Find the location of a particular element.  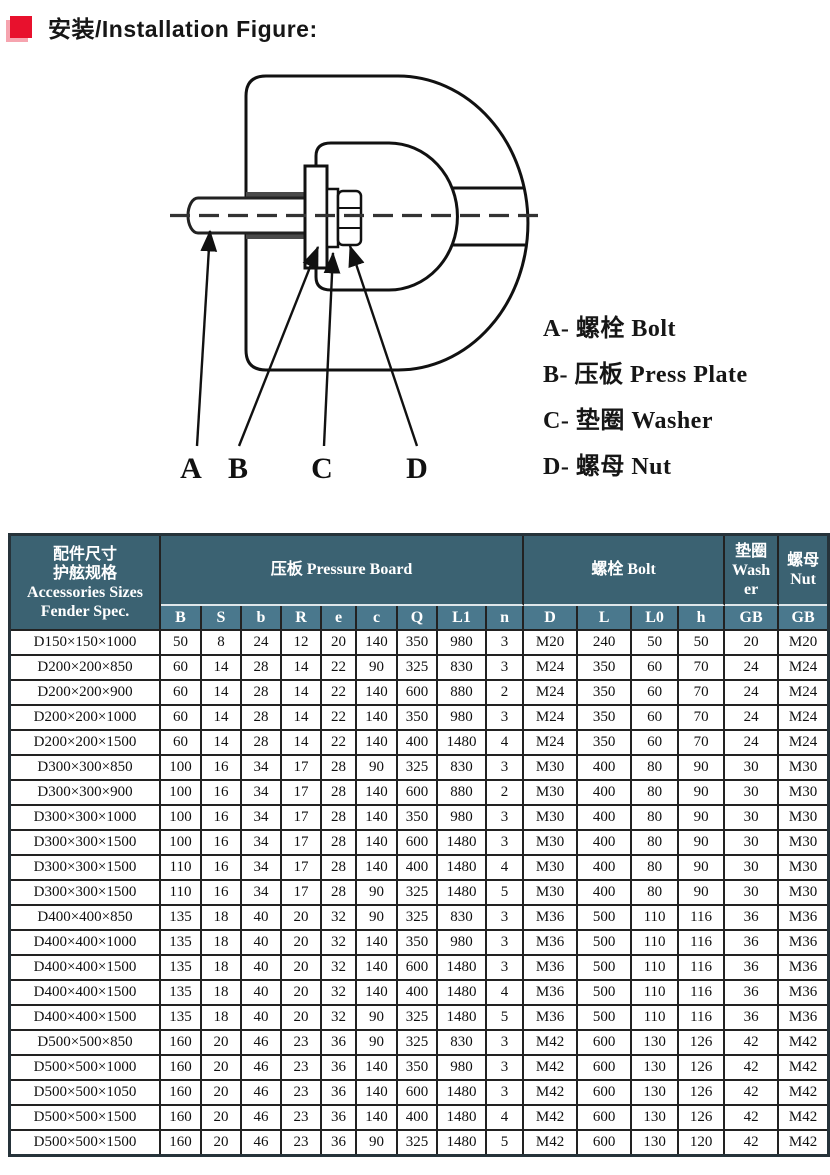

value-cell: 42 is located at coordinates (752, 1142).